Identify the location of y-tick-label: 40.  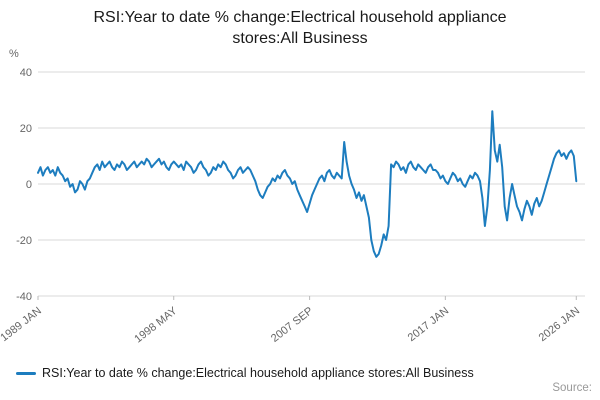
(26, 73).